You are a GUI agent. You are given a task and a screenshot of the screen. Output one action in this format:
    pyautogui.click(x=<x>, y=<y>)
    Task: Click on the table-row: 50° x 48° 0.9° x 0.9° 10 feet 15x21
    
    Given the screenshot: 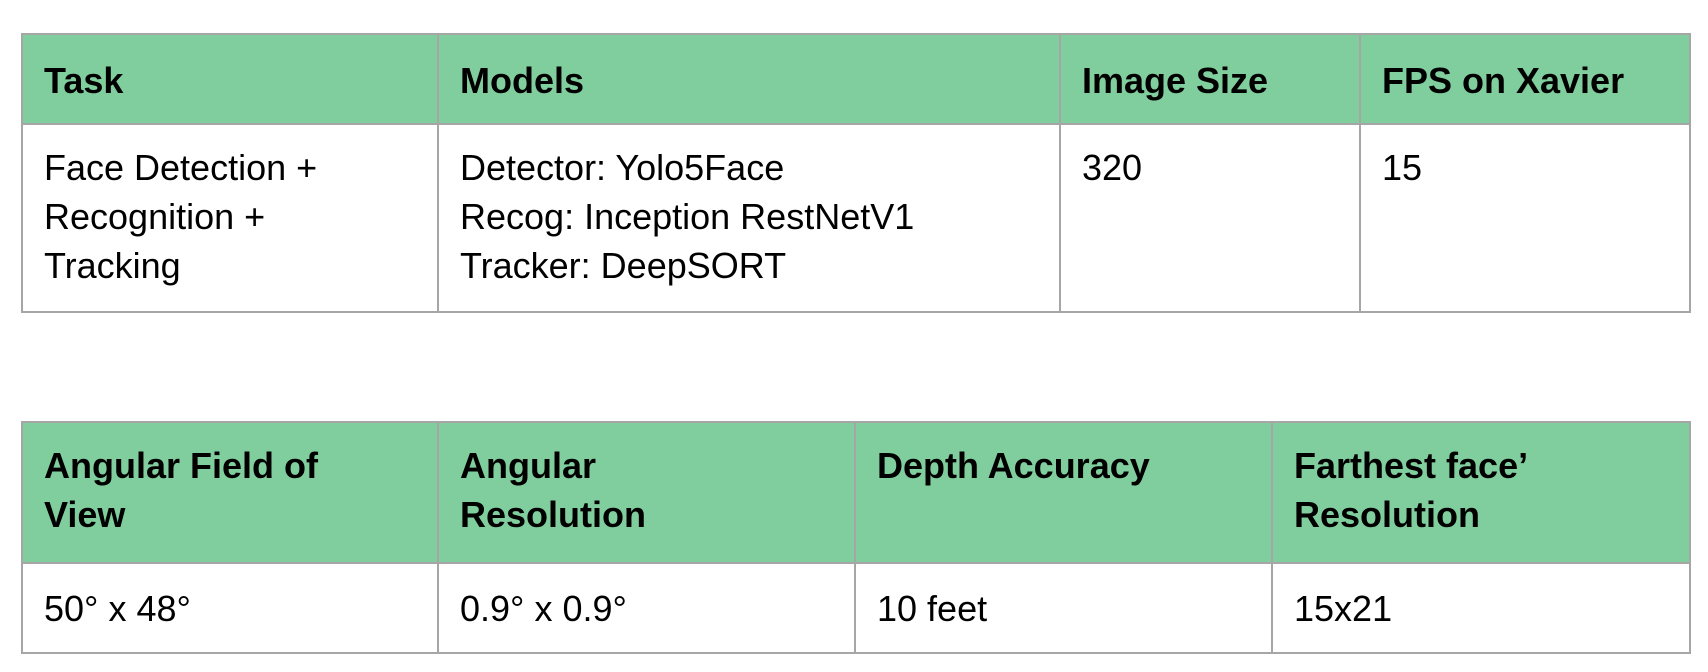 What is the action you would take?
    pyautogui.click(x=856, y=608)
    